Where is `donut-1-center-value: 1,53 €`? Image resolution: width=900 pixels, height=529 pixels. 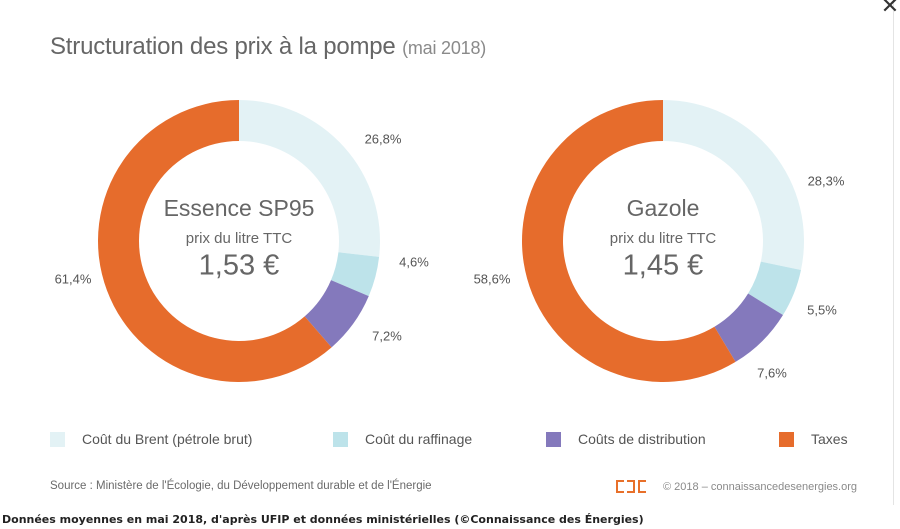
donut-1-center-value: 1,53 € is located at coordinates (239, 266).